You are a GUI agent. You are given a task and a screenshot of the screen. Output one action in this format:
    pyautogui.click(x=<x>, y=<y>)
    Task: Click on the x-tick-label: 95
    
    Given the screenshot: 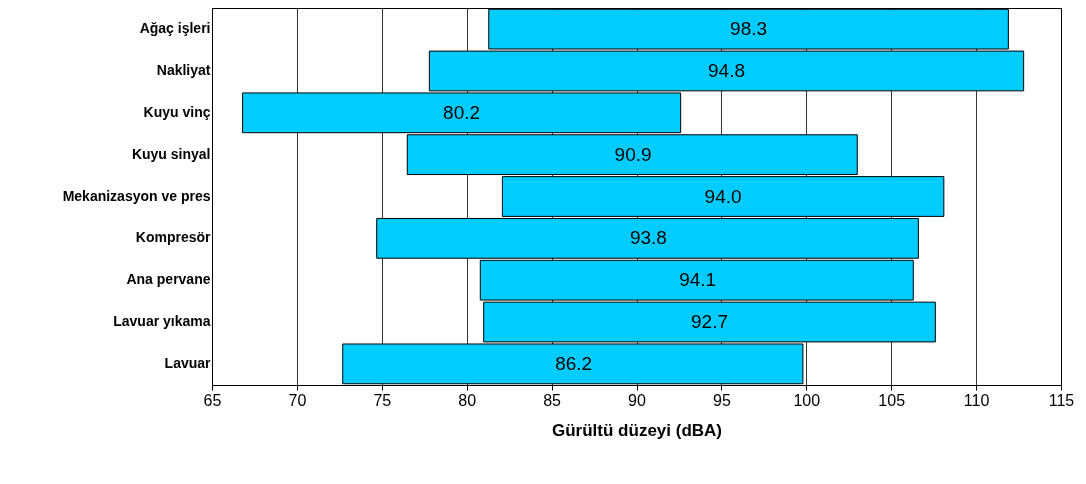 What is the action you would take?
    pyautogui.click(x=722, y=400)
    